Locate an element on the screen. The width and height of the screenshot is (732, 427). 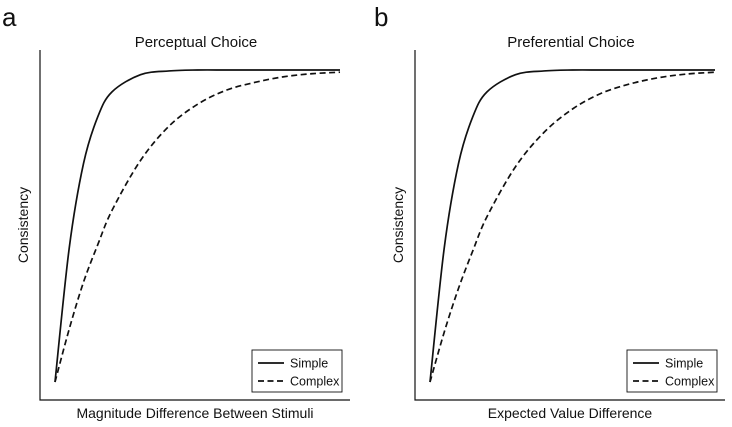
x-axis-label: Expected Value Difference is located at coordinates (570, 413).